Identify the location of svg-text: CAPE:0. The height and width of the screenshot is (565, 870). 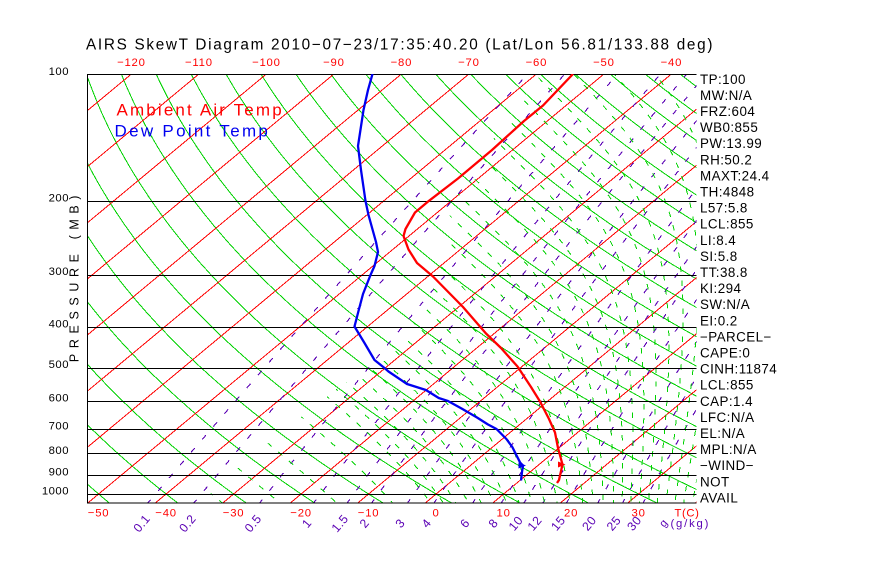
(725, 353).